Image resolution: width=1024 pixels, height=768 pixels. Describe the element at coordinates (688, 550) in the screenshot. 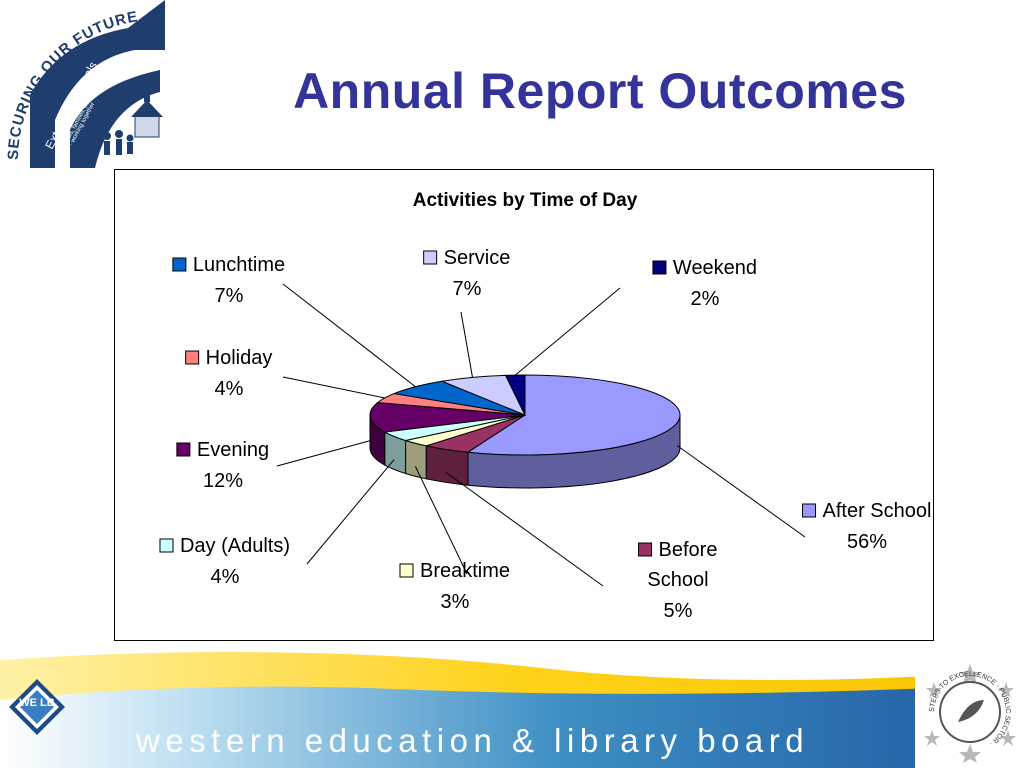

I see `slice-label-name: Before` at that location.